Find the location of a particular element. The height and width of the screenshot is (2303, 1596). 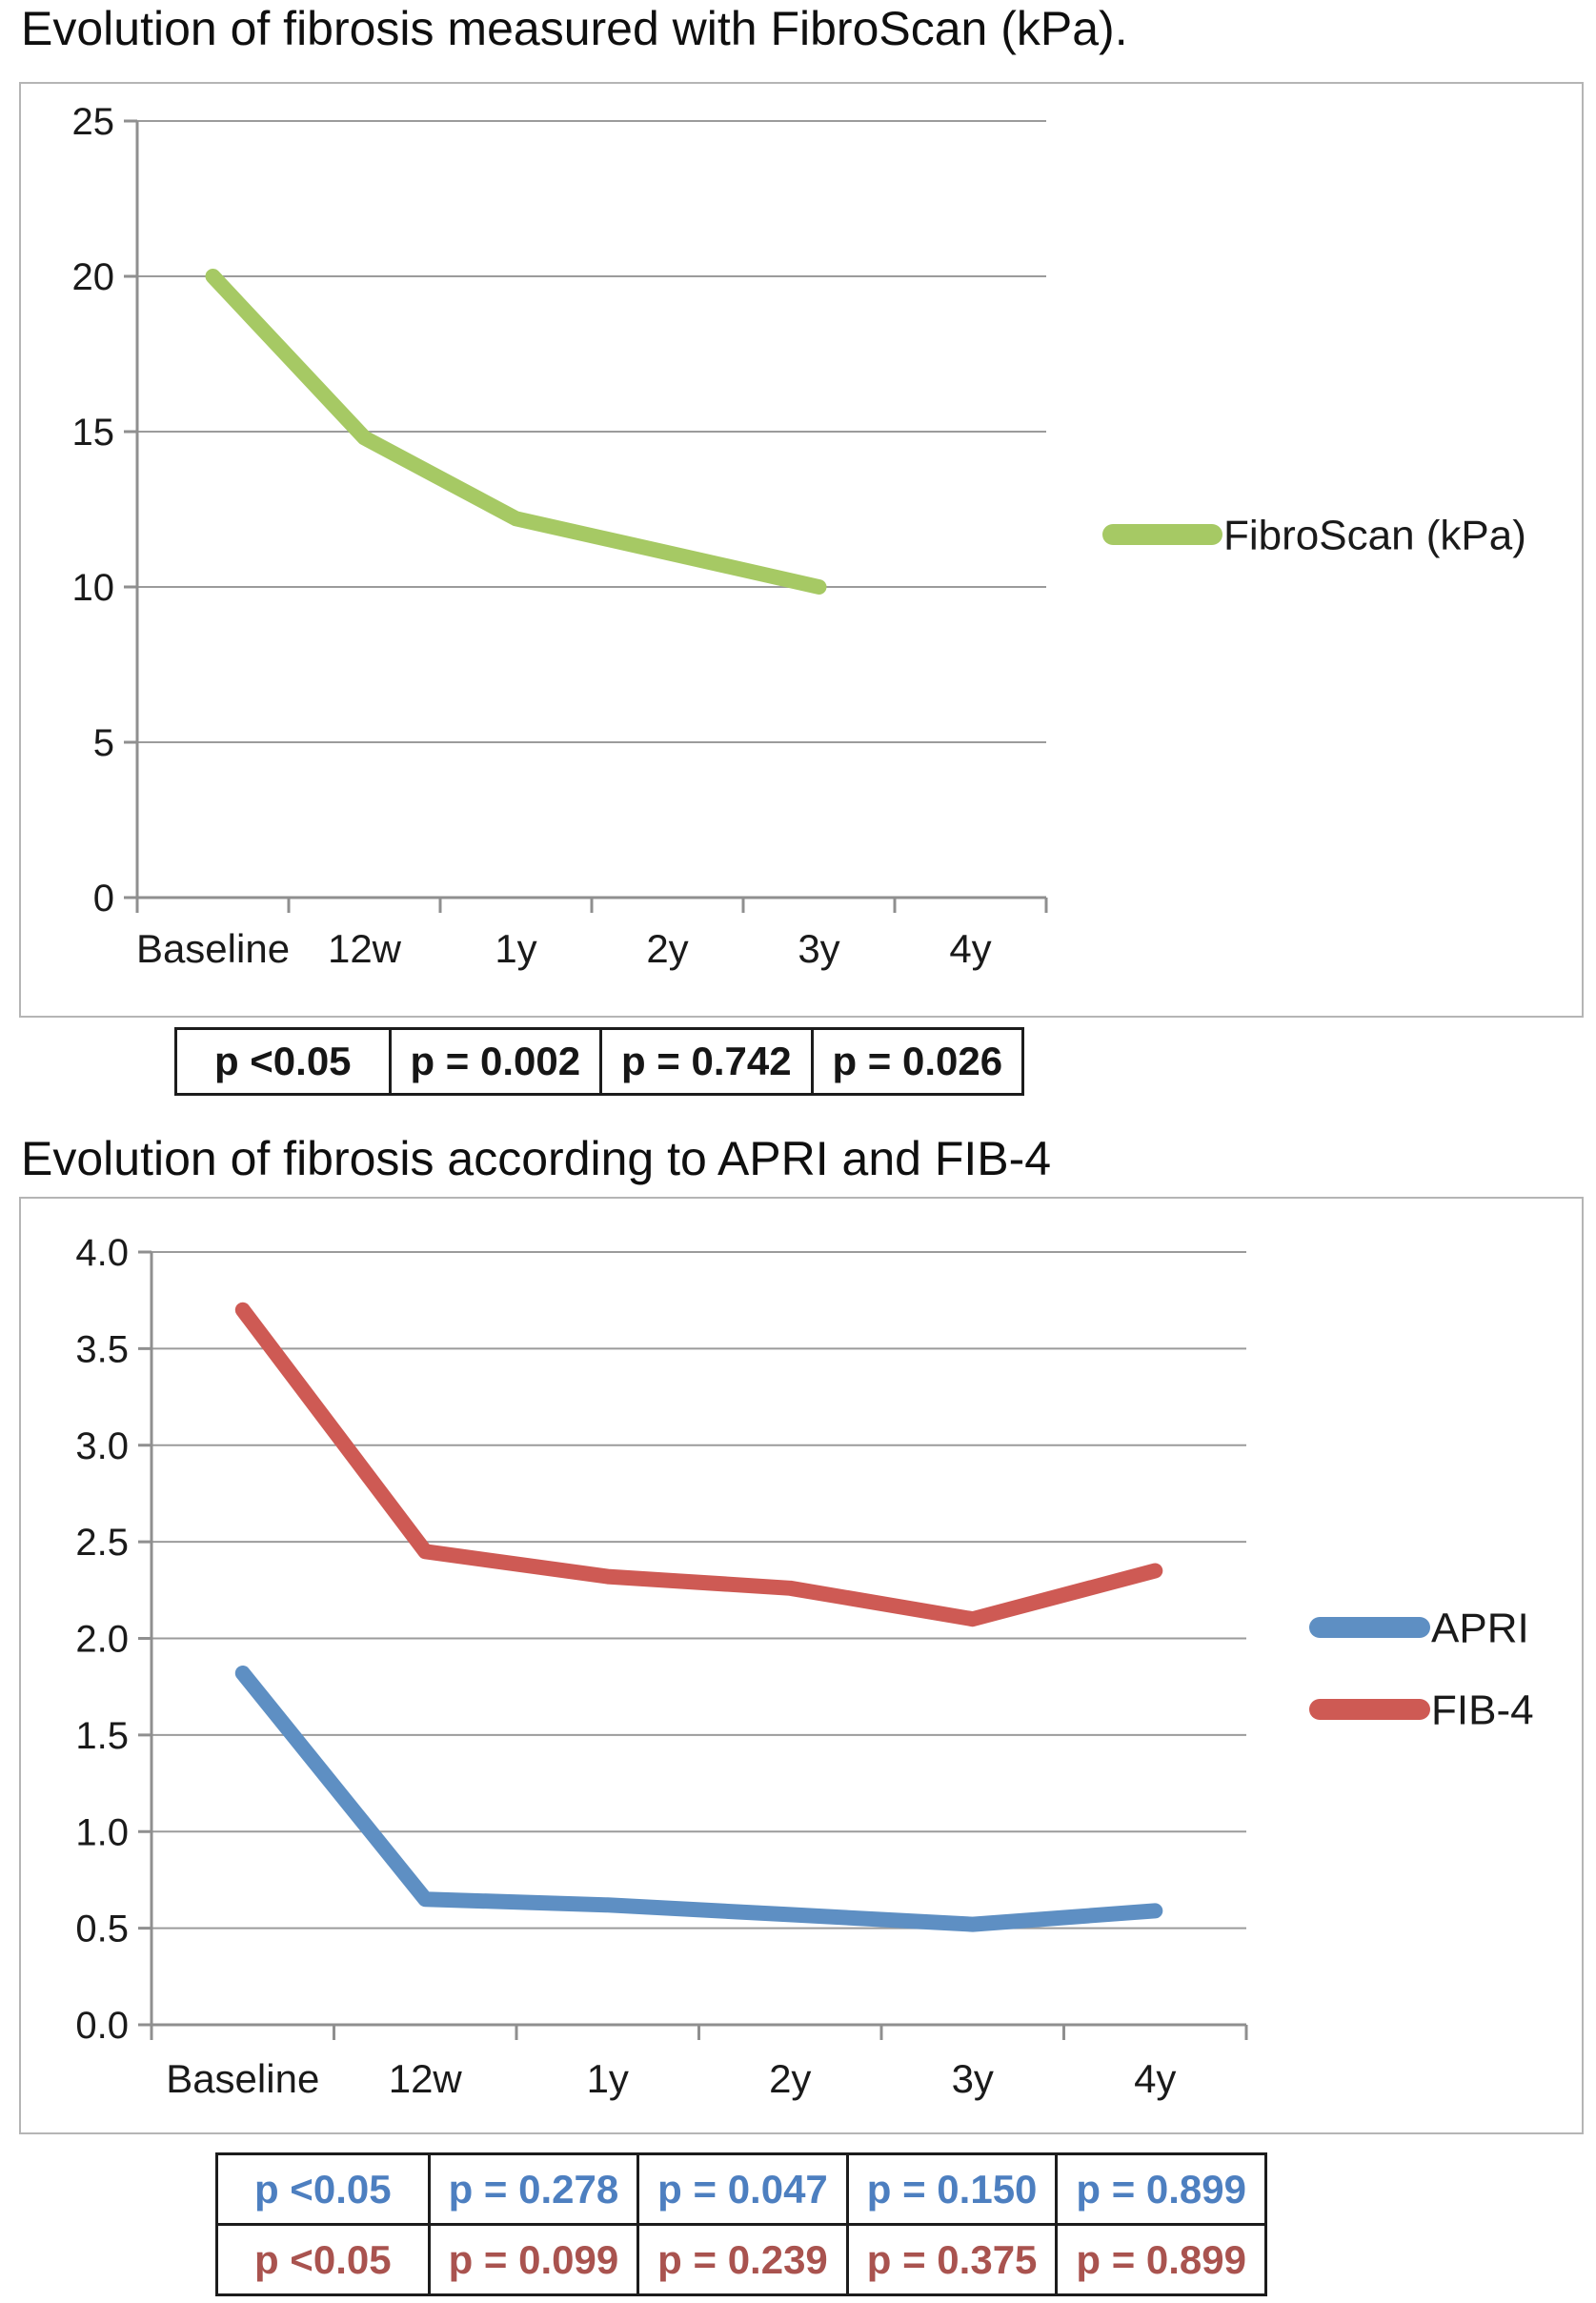

legend-item-fibroscan-kpa: FibroScan (kPa) is located at coordinates (1314, 535).